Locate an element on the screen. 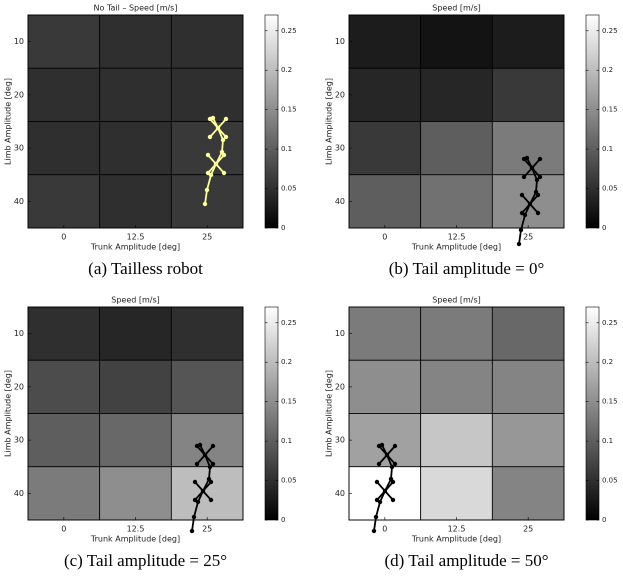 The height and width of the screenshot is (587, 623). colorbar-tick-label: 0.05 is located at coordinates (610, 481).